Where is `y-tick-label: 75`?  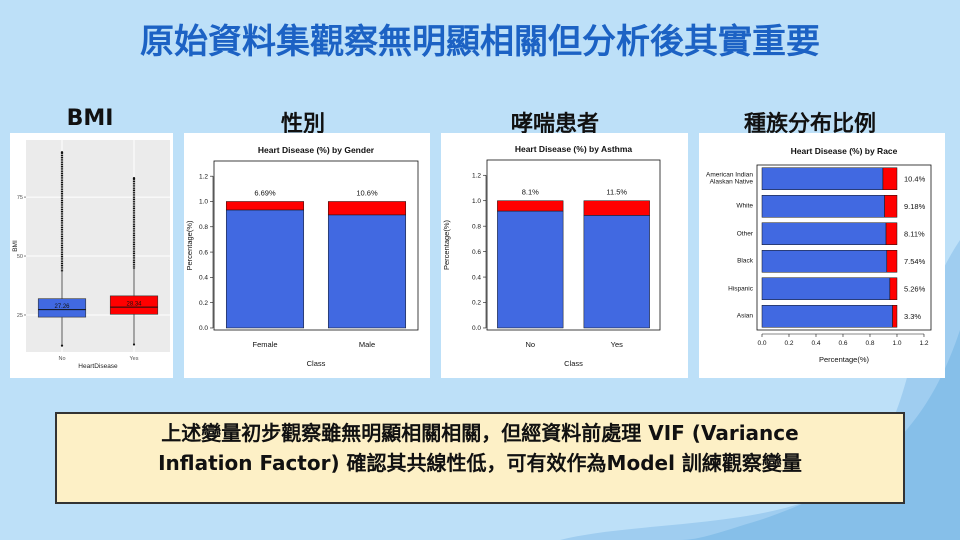
y-tick-label: 75 is located at coordinates (20, 198).